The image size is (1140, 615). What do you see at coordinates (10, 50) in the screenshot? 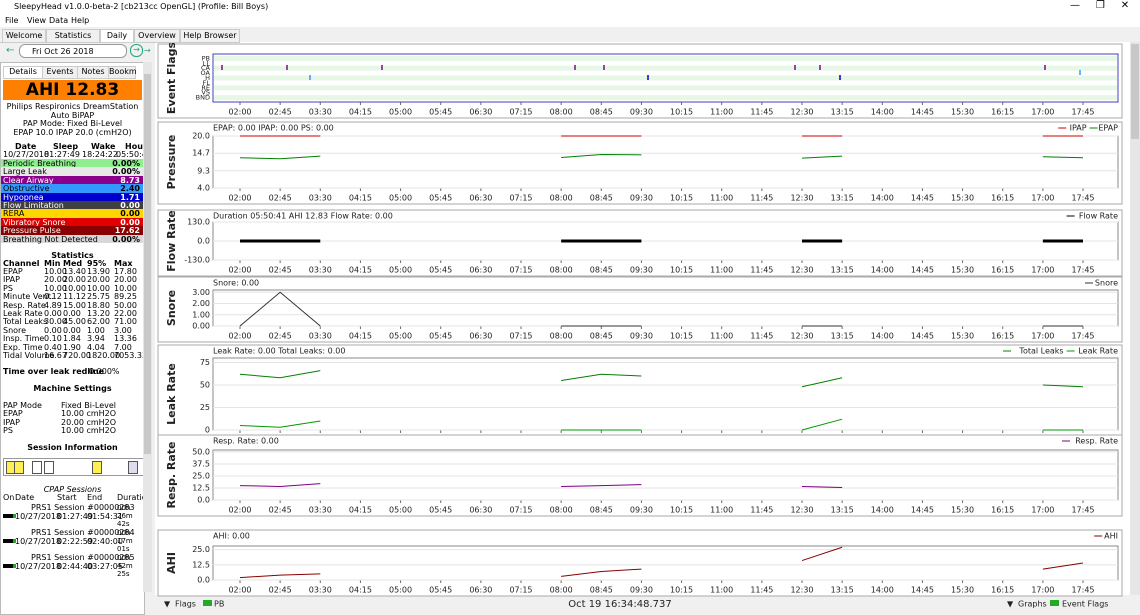
I see `prev-day: ←` at bounding box center [10, 50].